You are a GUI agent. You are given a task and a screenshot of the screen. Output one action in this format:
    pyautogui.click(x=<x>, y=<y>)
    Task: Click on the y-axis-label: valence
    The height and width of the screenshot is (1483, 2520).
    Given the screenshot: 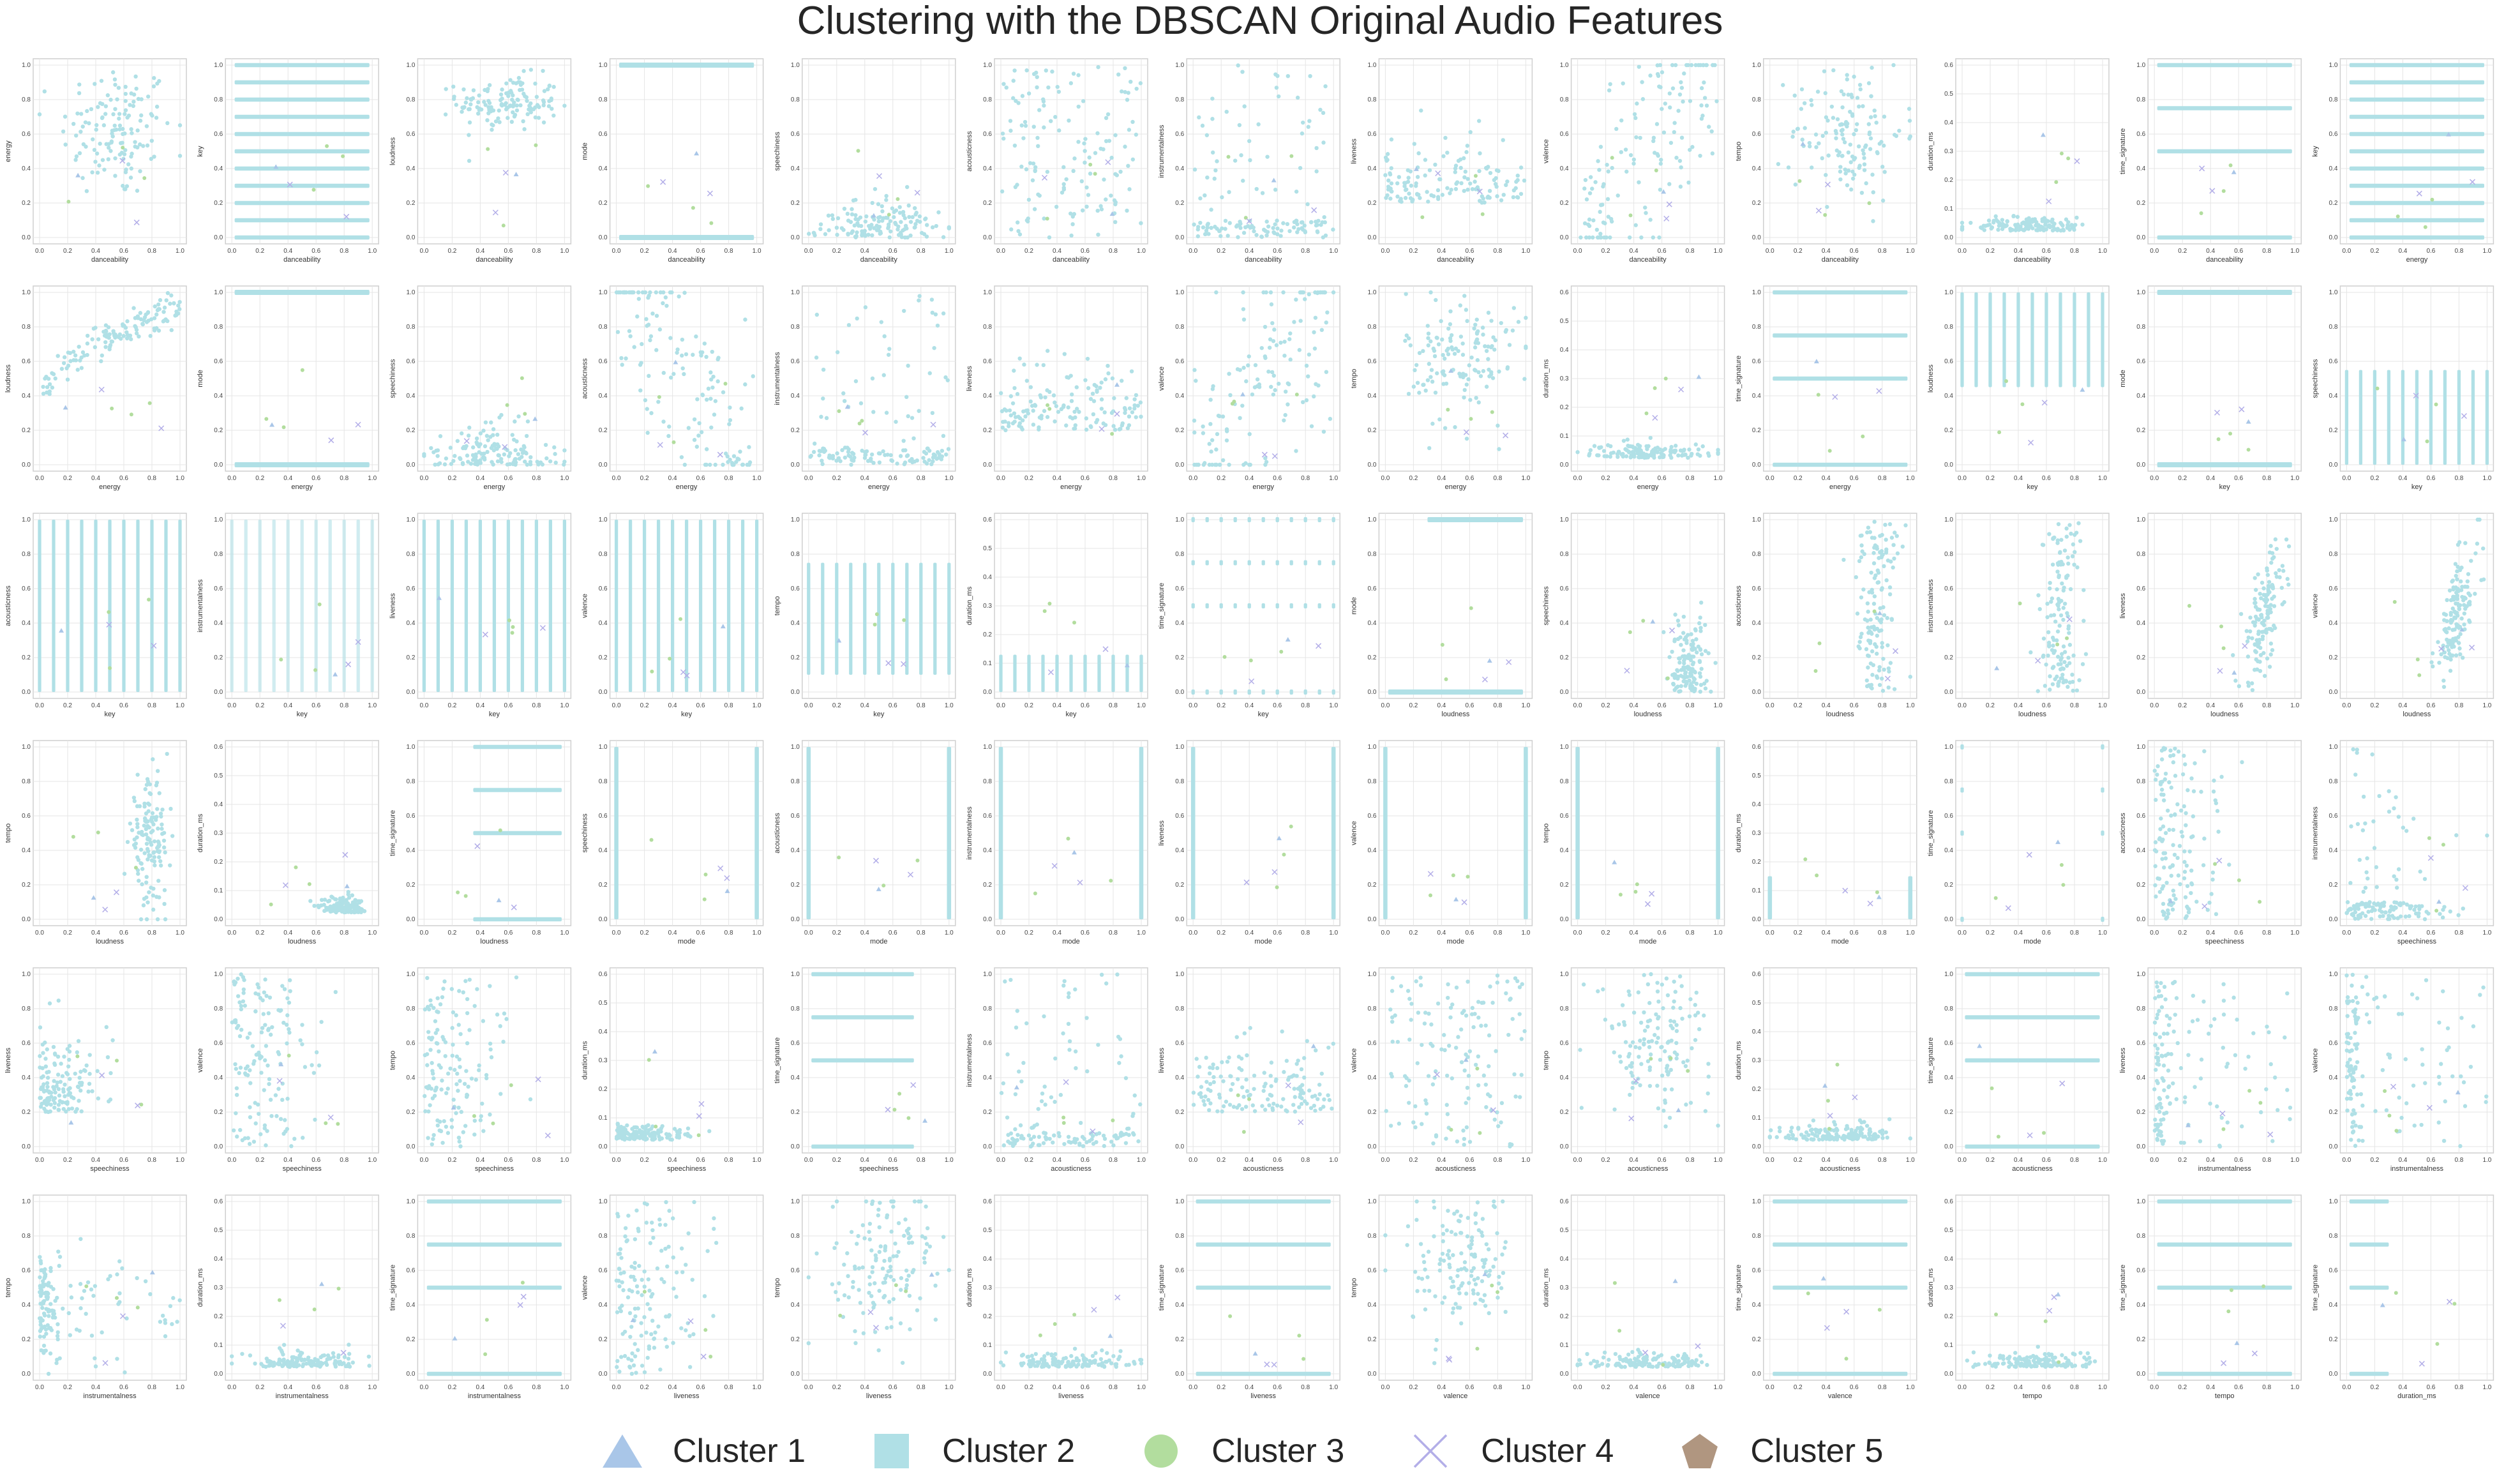 What is the action you would take?
    pyautogui.click(x=2315, y=606)
    